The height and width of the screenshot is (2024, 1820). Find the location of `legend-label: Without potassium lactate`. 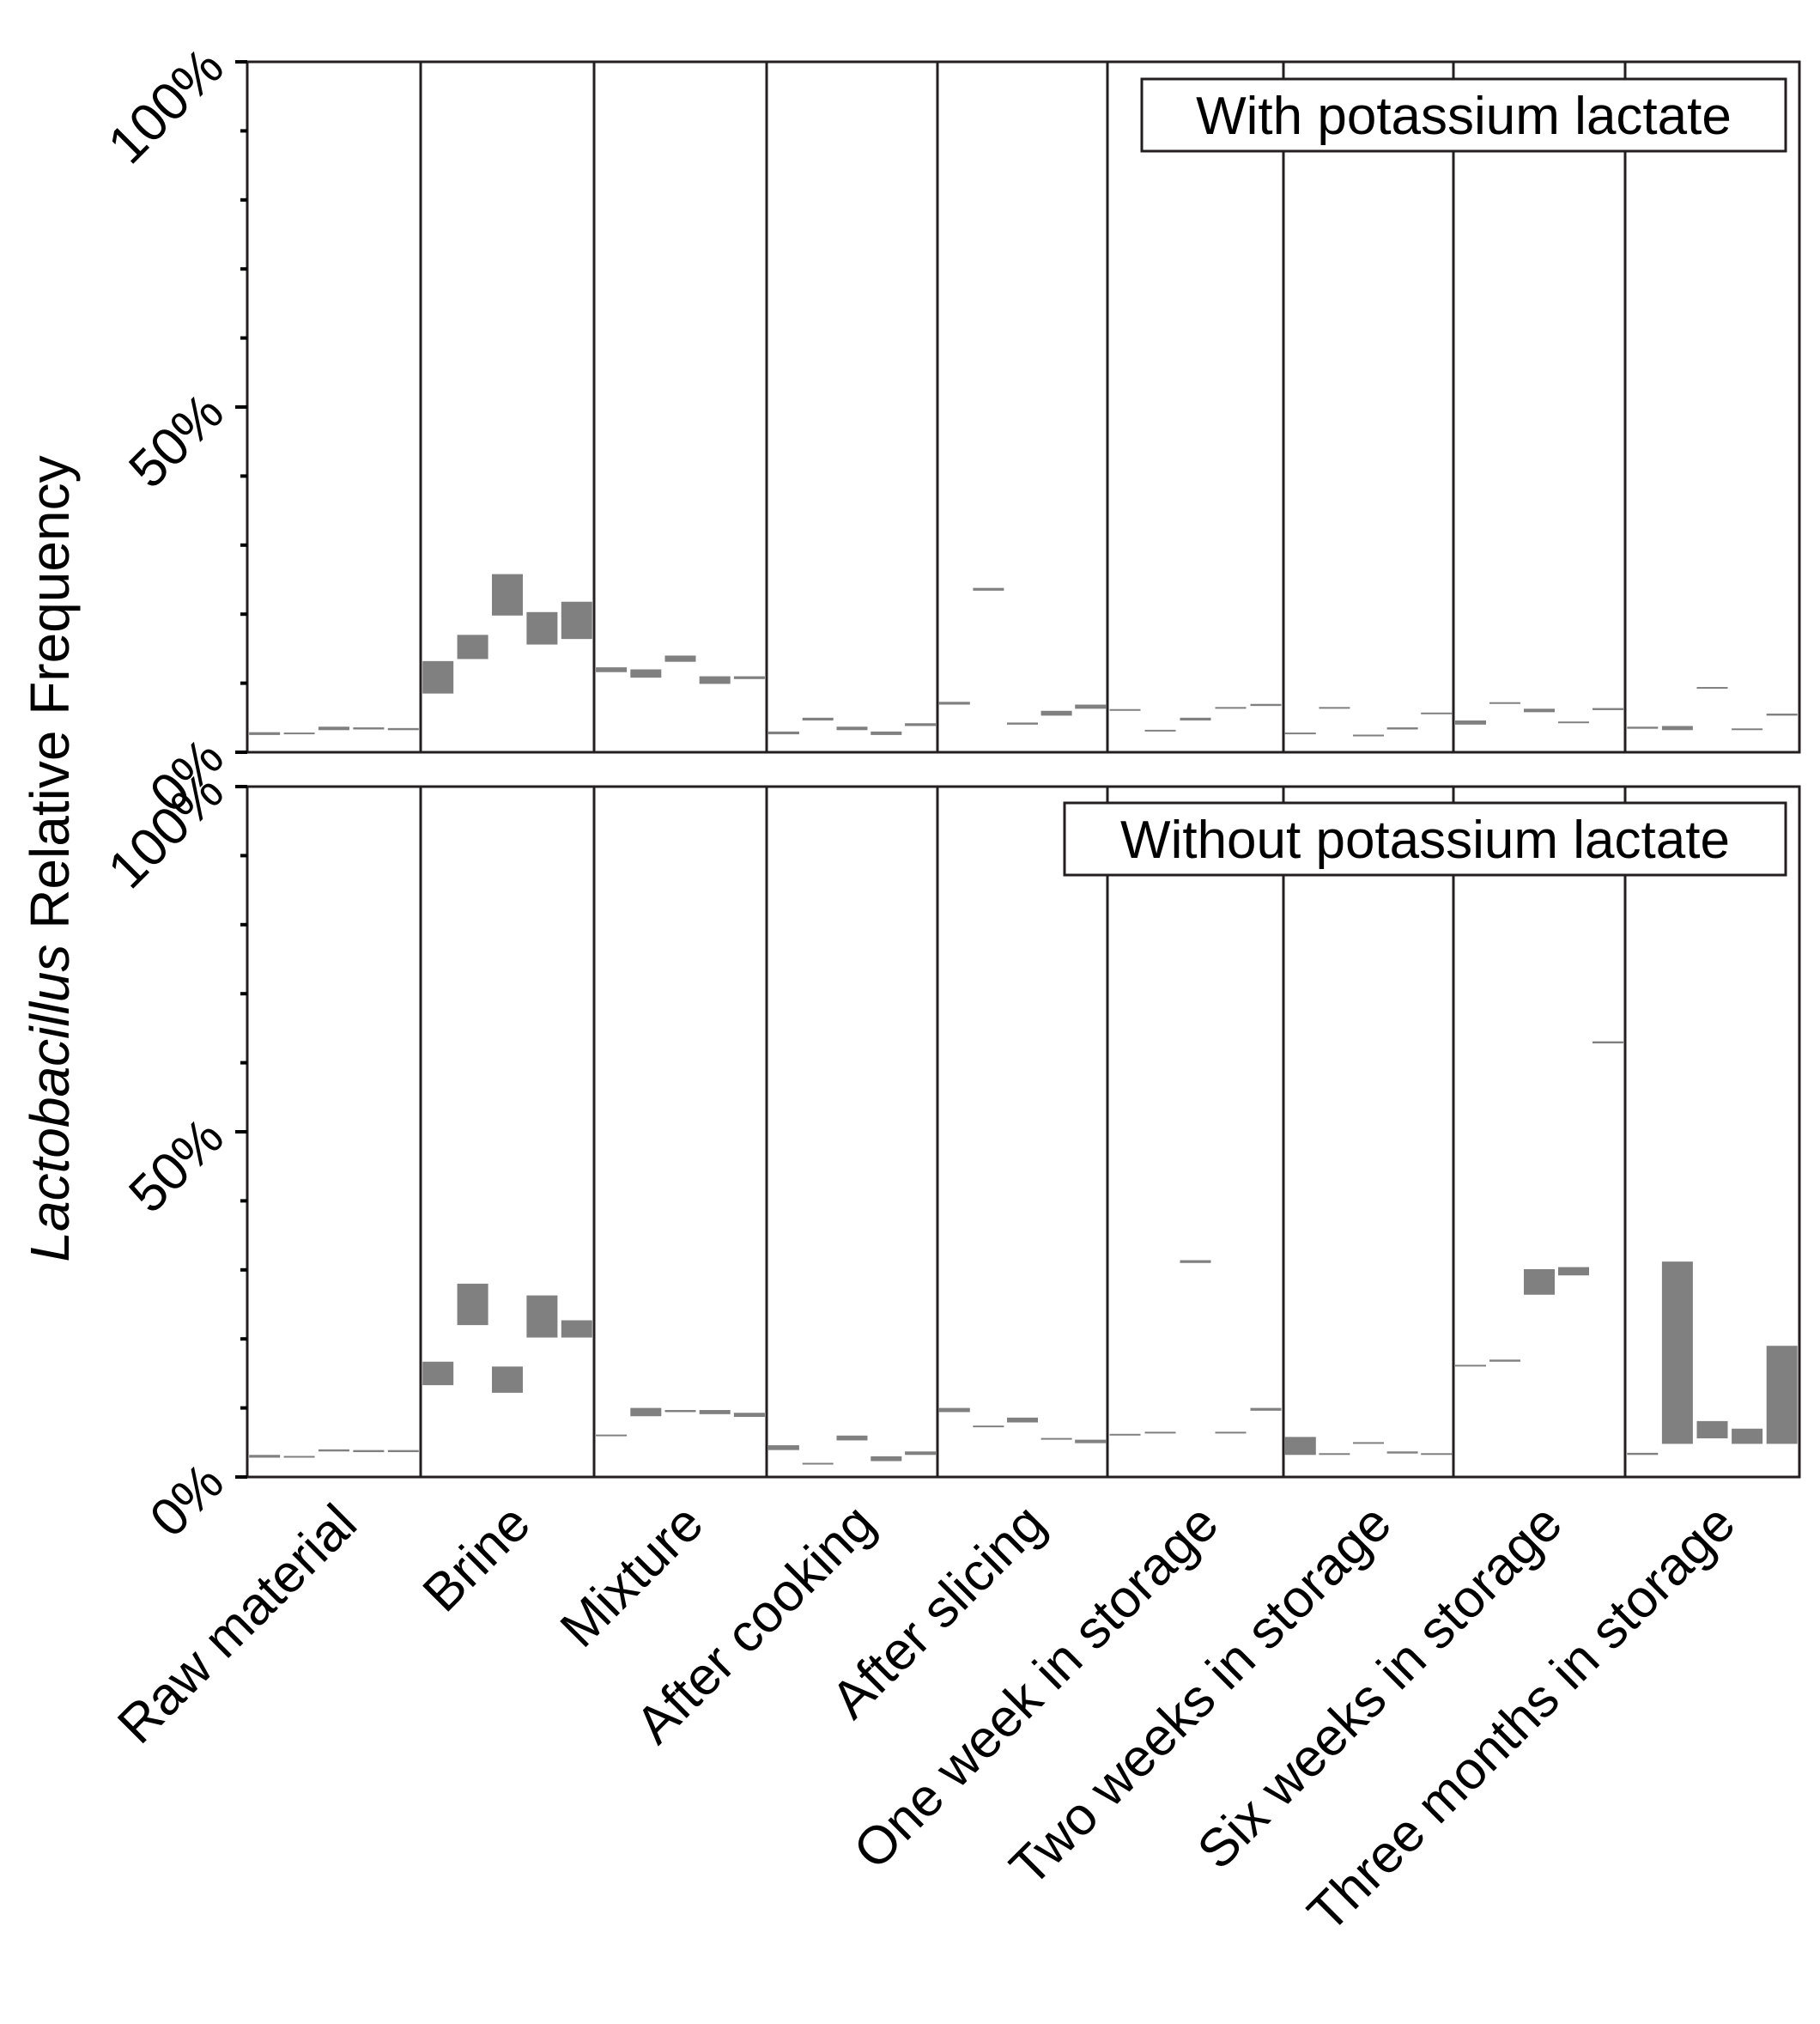

legend-label: Without potassium lactate is located at coordinates (1425, 840).